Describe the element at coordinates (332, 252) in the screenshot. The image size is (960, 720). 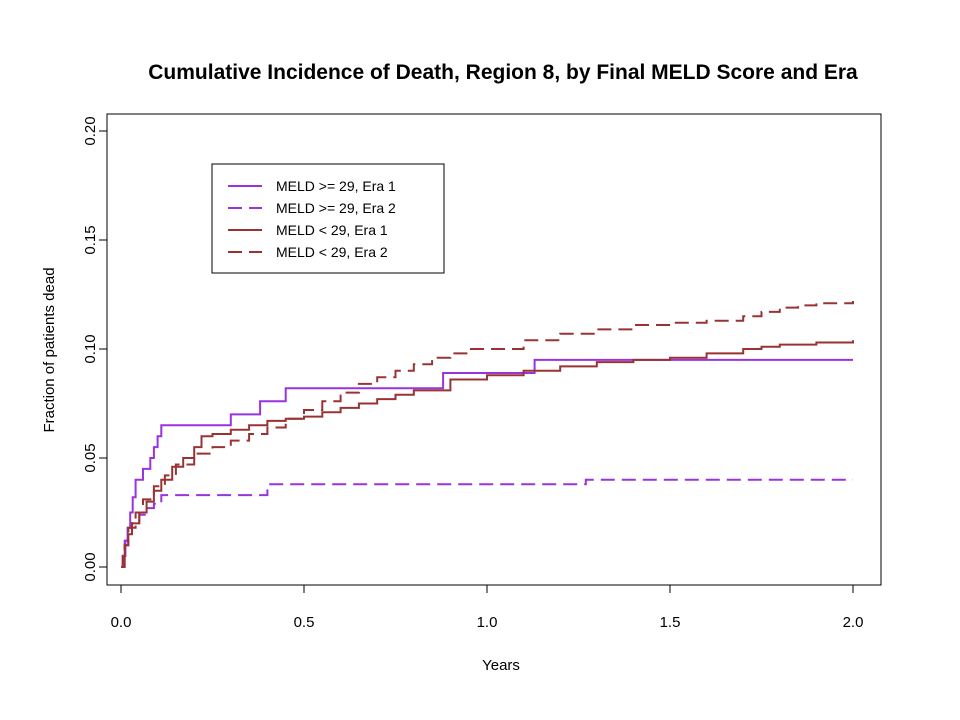
I see `legend-label-meld-29-era-2: MELD < 29, Era 2` at that location.